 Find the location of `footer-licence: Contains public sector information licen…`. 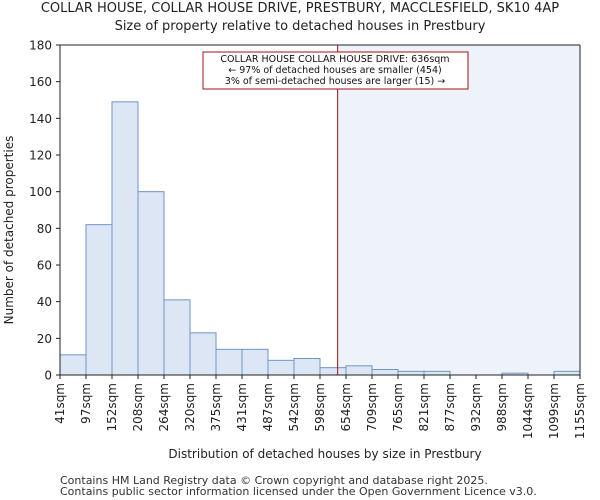

footer-licence: Contains public sector information licen… is located at coordinates (298, 491).